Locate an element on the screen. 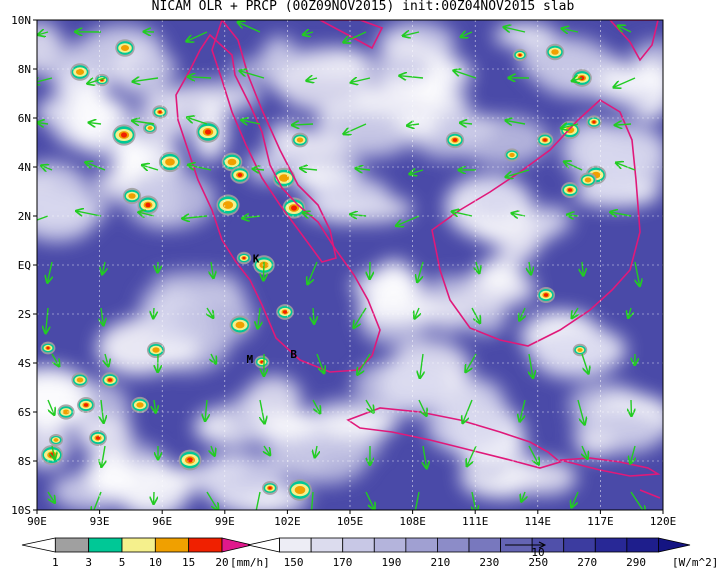 Image resolution: width=726 pixels, height=571 pixels. prcp-colorbar-unit: [mm/h] is located at coordinates (250, 562).